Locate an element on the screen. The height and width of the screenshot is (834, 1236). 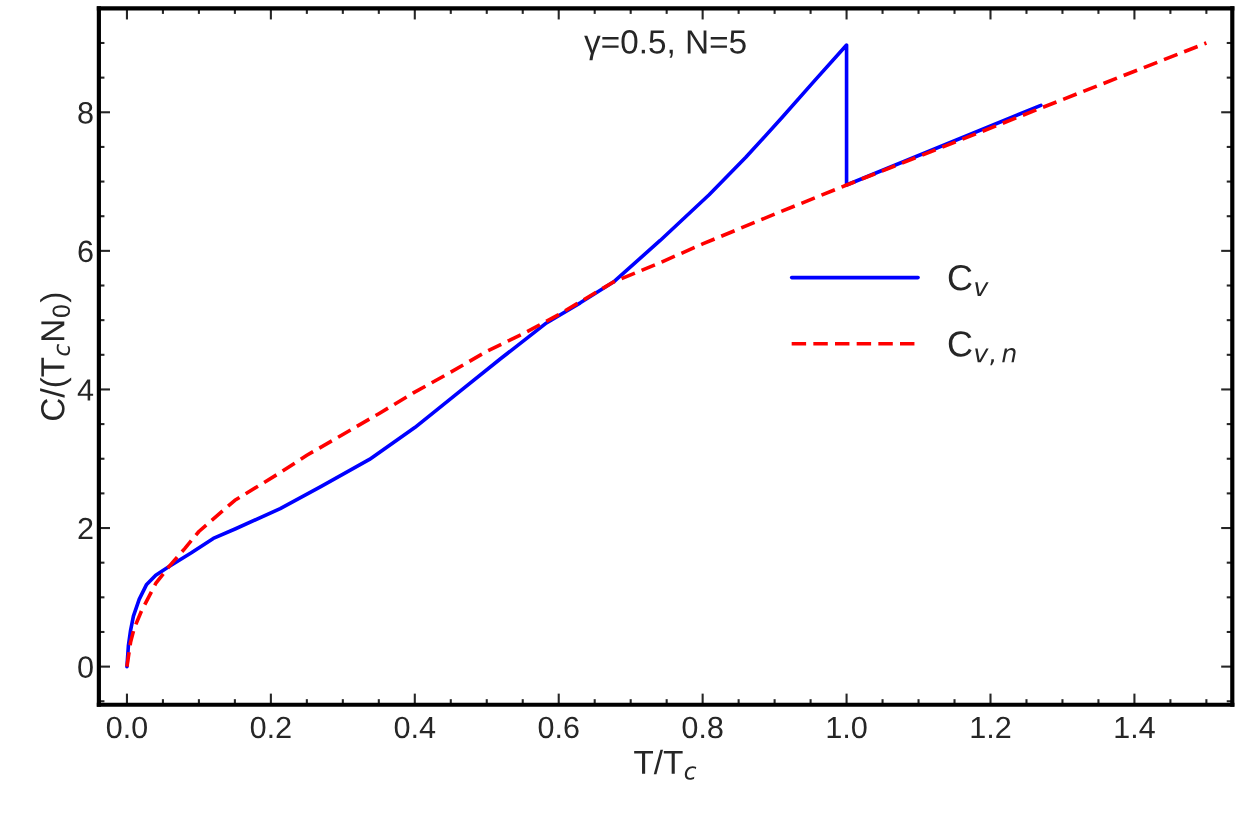
x-tick-label: 0.8 is located at coordinates (702, 727).